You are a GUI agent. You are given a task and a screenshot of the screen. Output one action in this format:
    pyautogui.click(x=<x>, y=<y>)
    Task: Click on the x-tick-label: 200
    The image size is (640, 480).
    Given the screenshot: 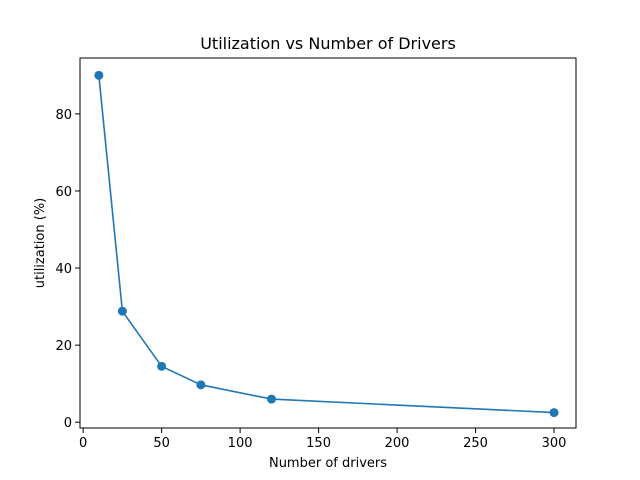 What is the action you would take?
    pyautogui.click(x=397, y=443)
    